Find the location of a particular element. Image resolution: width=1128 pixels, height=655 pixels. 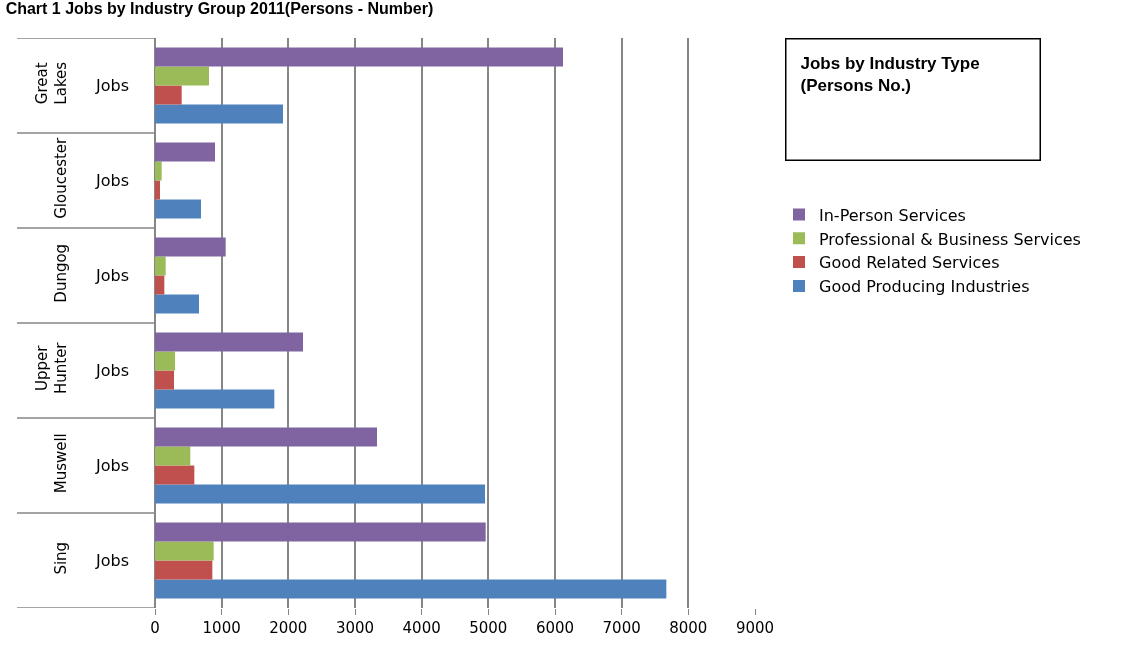

text: Jobs by Industry Type (Persons No.) is located at coordinates (890, 74).